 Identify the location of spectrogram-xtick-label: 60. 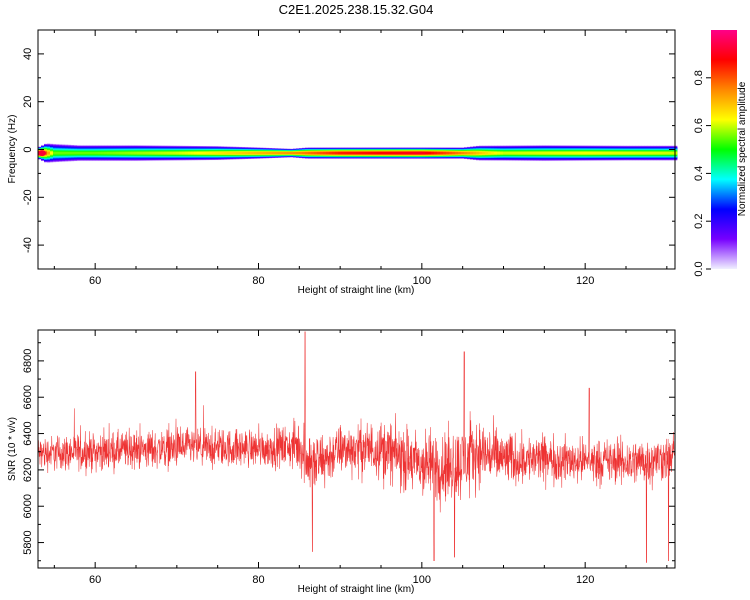
(95, 281).